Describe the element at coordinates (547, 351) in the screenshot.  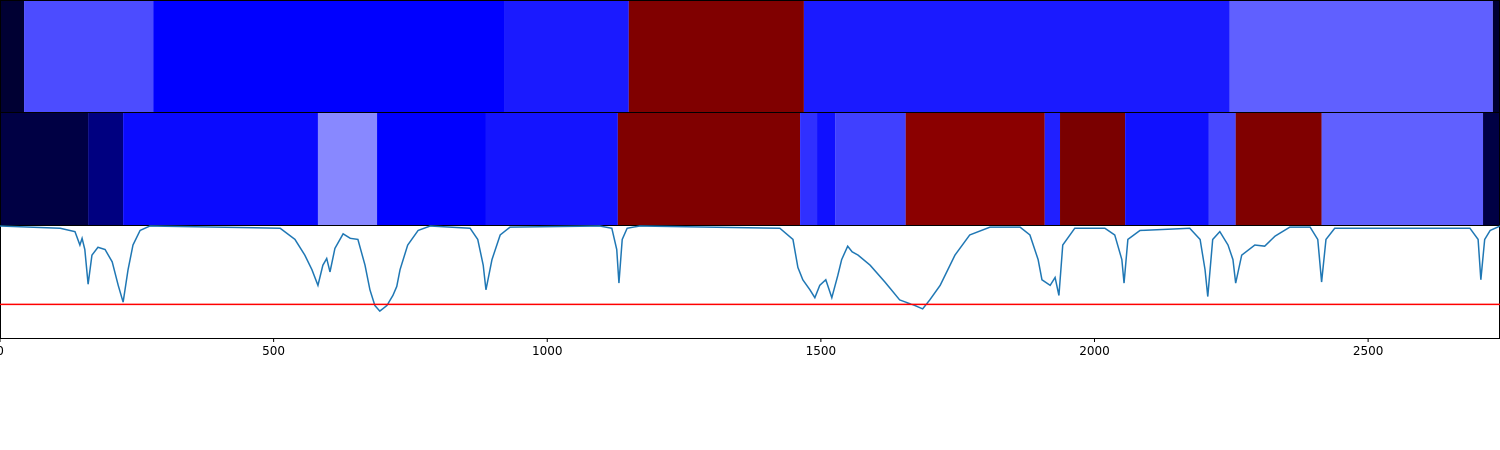
I see `x-tick-label: 1000` at that location.